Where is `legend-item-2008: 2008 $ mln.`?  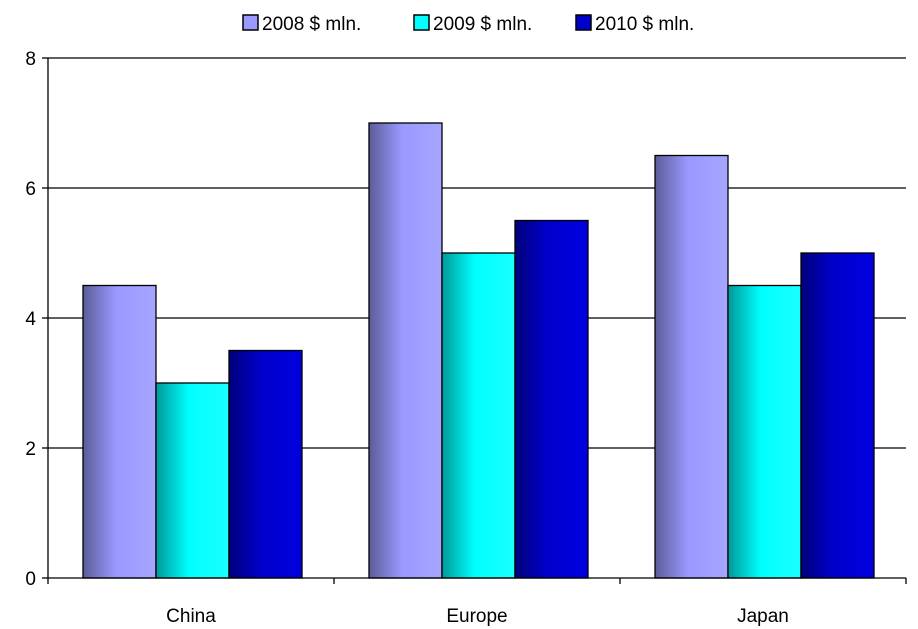
legend-item-2008: 2008 $ mln. is located at coordinates (301, 24).